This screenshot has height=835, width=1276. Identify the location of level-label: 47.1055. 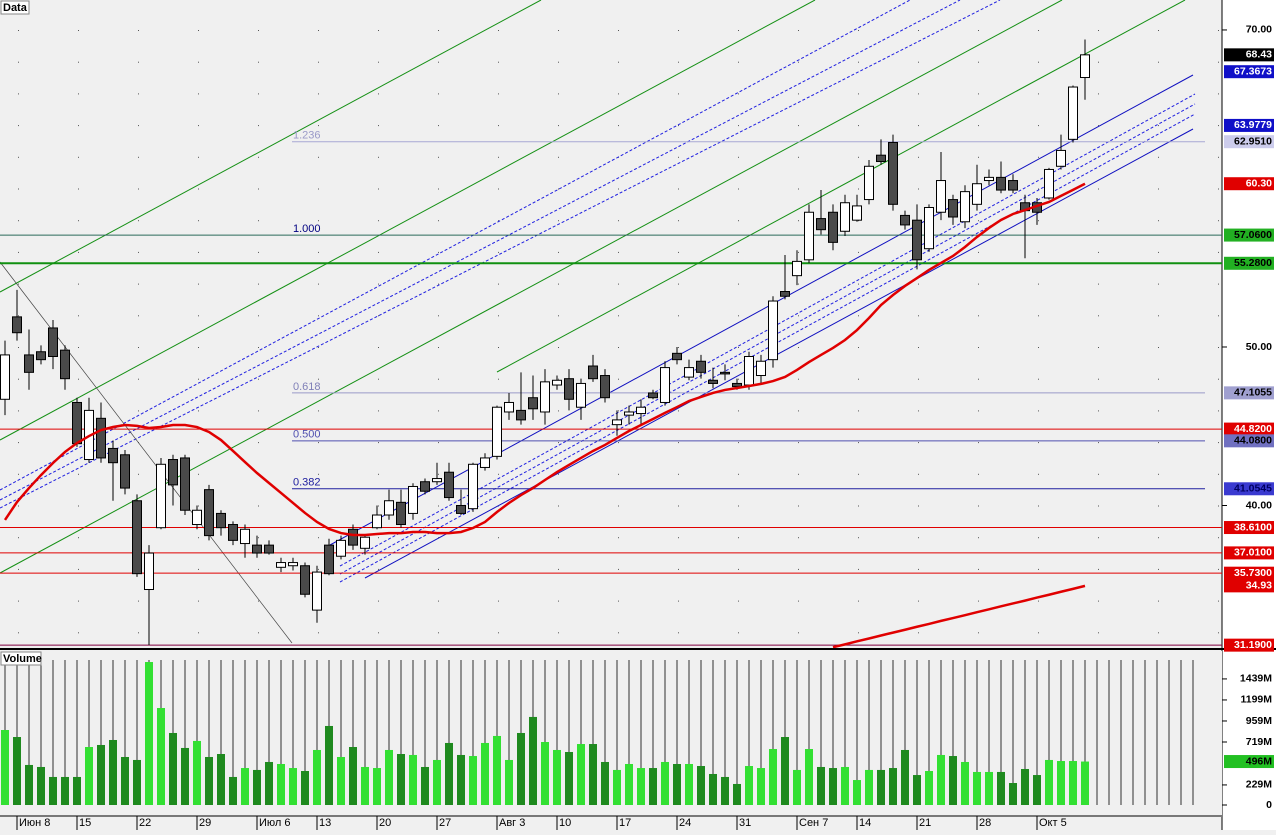
(1253, 393).